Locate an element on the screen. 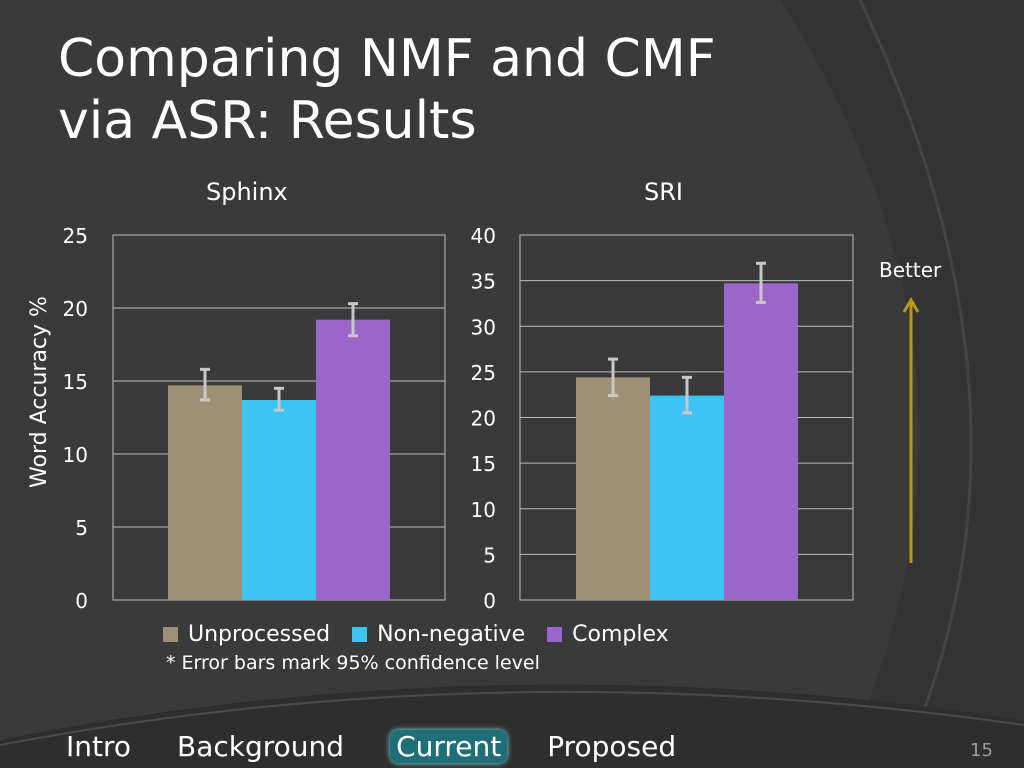  better-label: Better is located at coordinates (910, 270).